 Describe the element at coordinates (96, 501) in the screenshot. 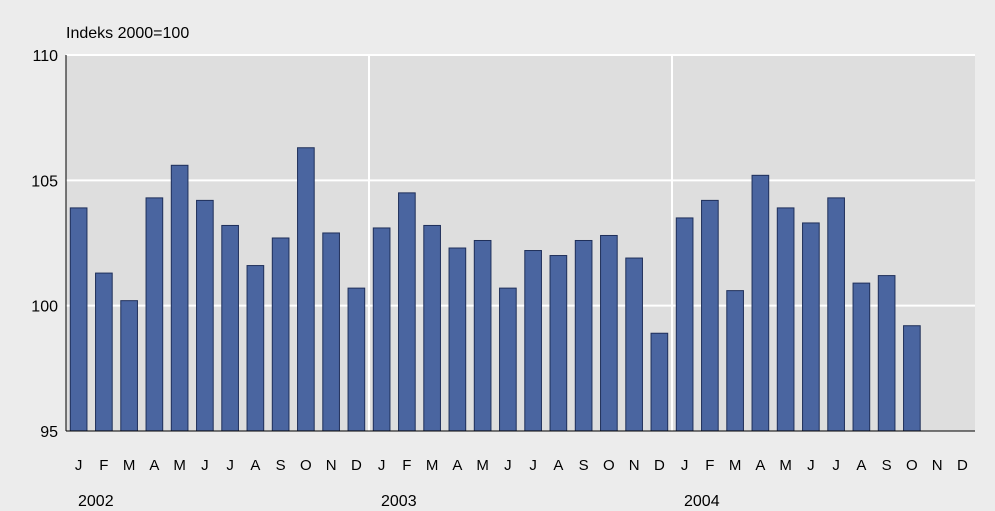

I see `year-label: 2002` at that location.